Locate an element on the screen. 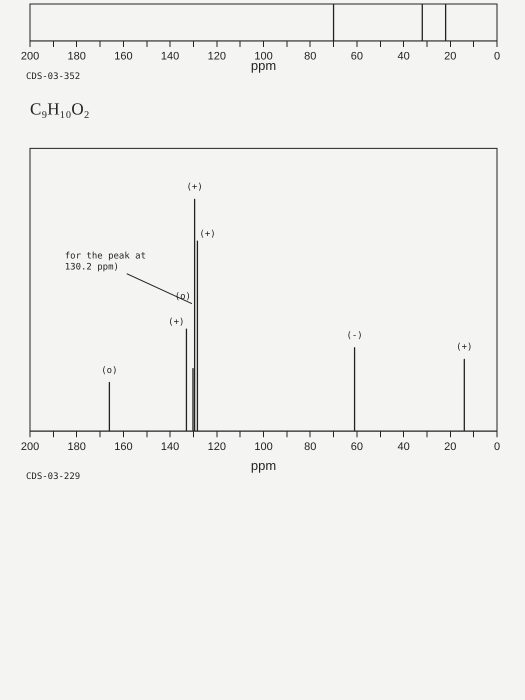 This screenshot has width=525, height=700. text: CDS-03-352 is located at coordinates (53, 77).